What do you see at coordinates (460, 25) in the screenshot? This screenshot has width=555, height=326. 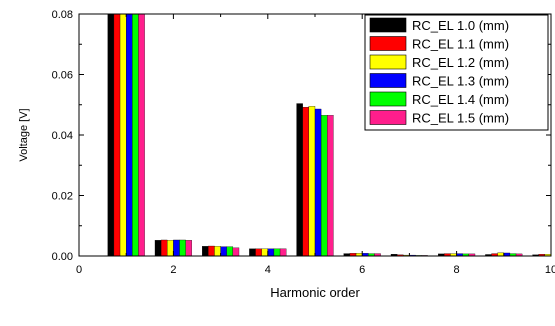 I see `legend-label: RC_EL 1.0 (mm)` at bounding box center [460, 25].